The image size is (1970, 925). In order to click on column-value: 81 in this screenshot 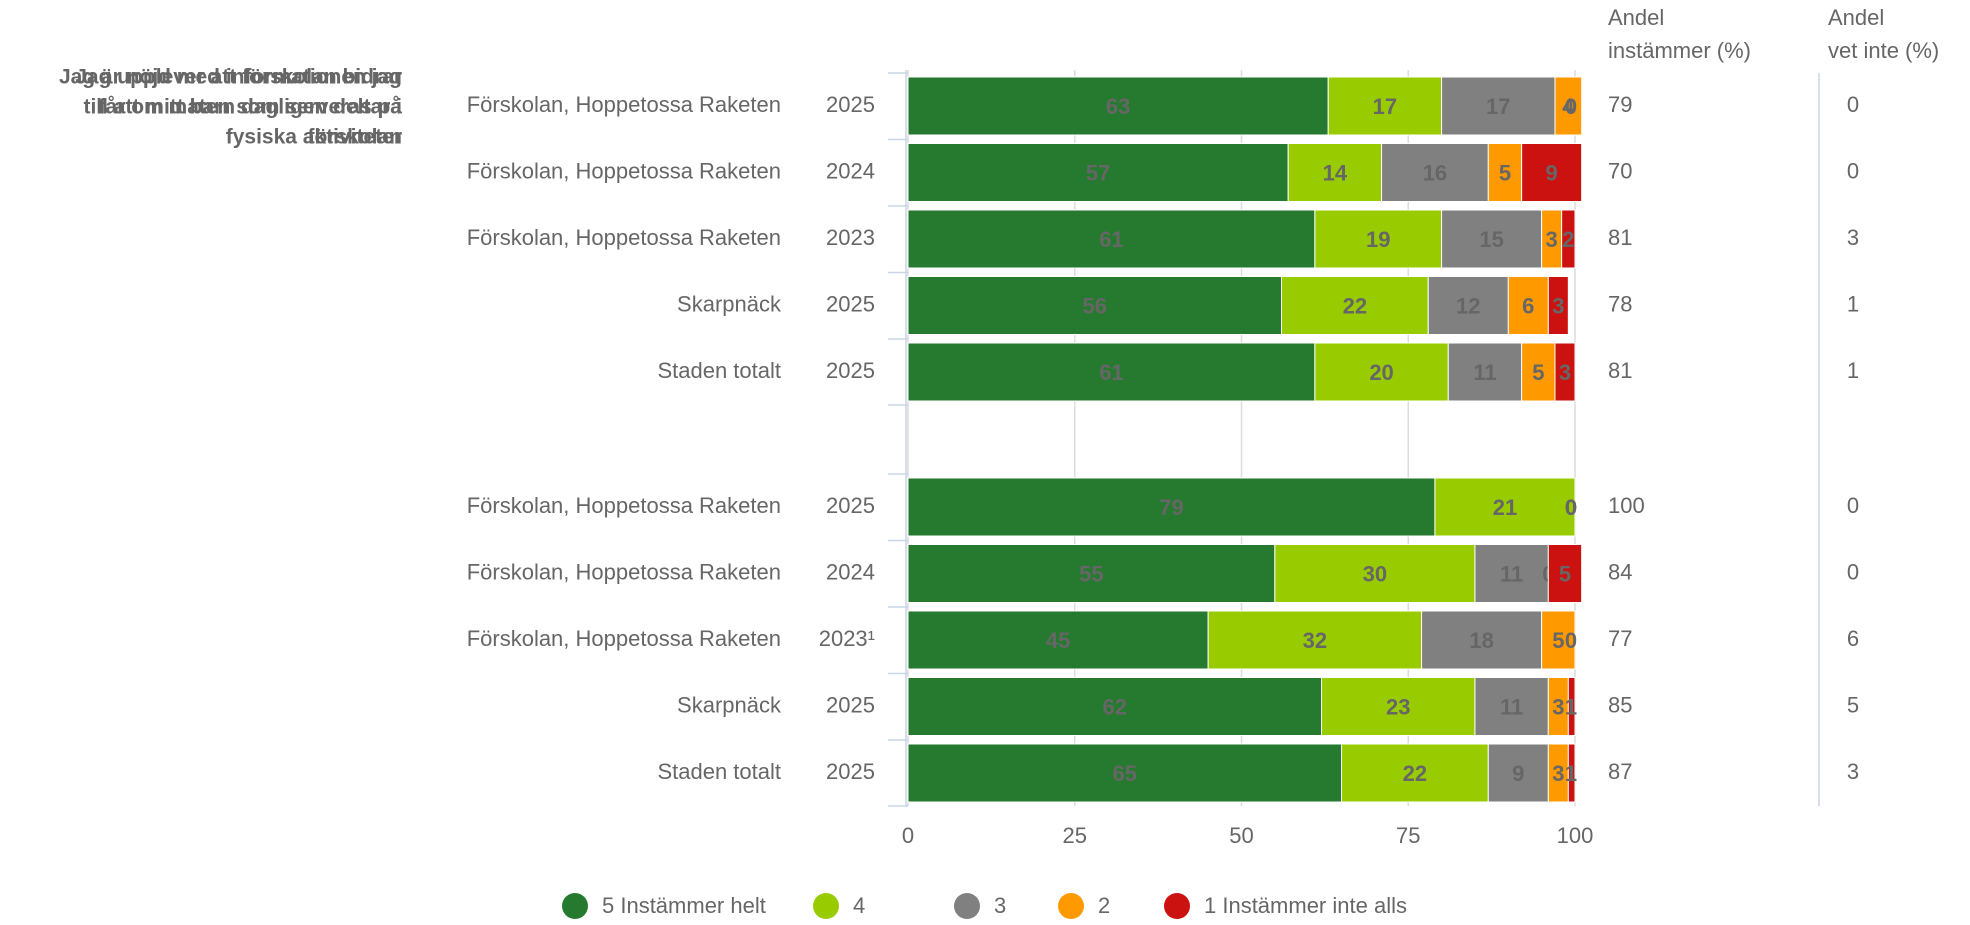, I will do `click(1620, 237)`.